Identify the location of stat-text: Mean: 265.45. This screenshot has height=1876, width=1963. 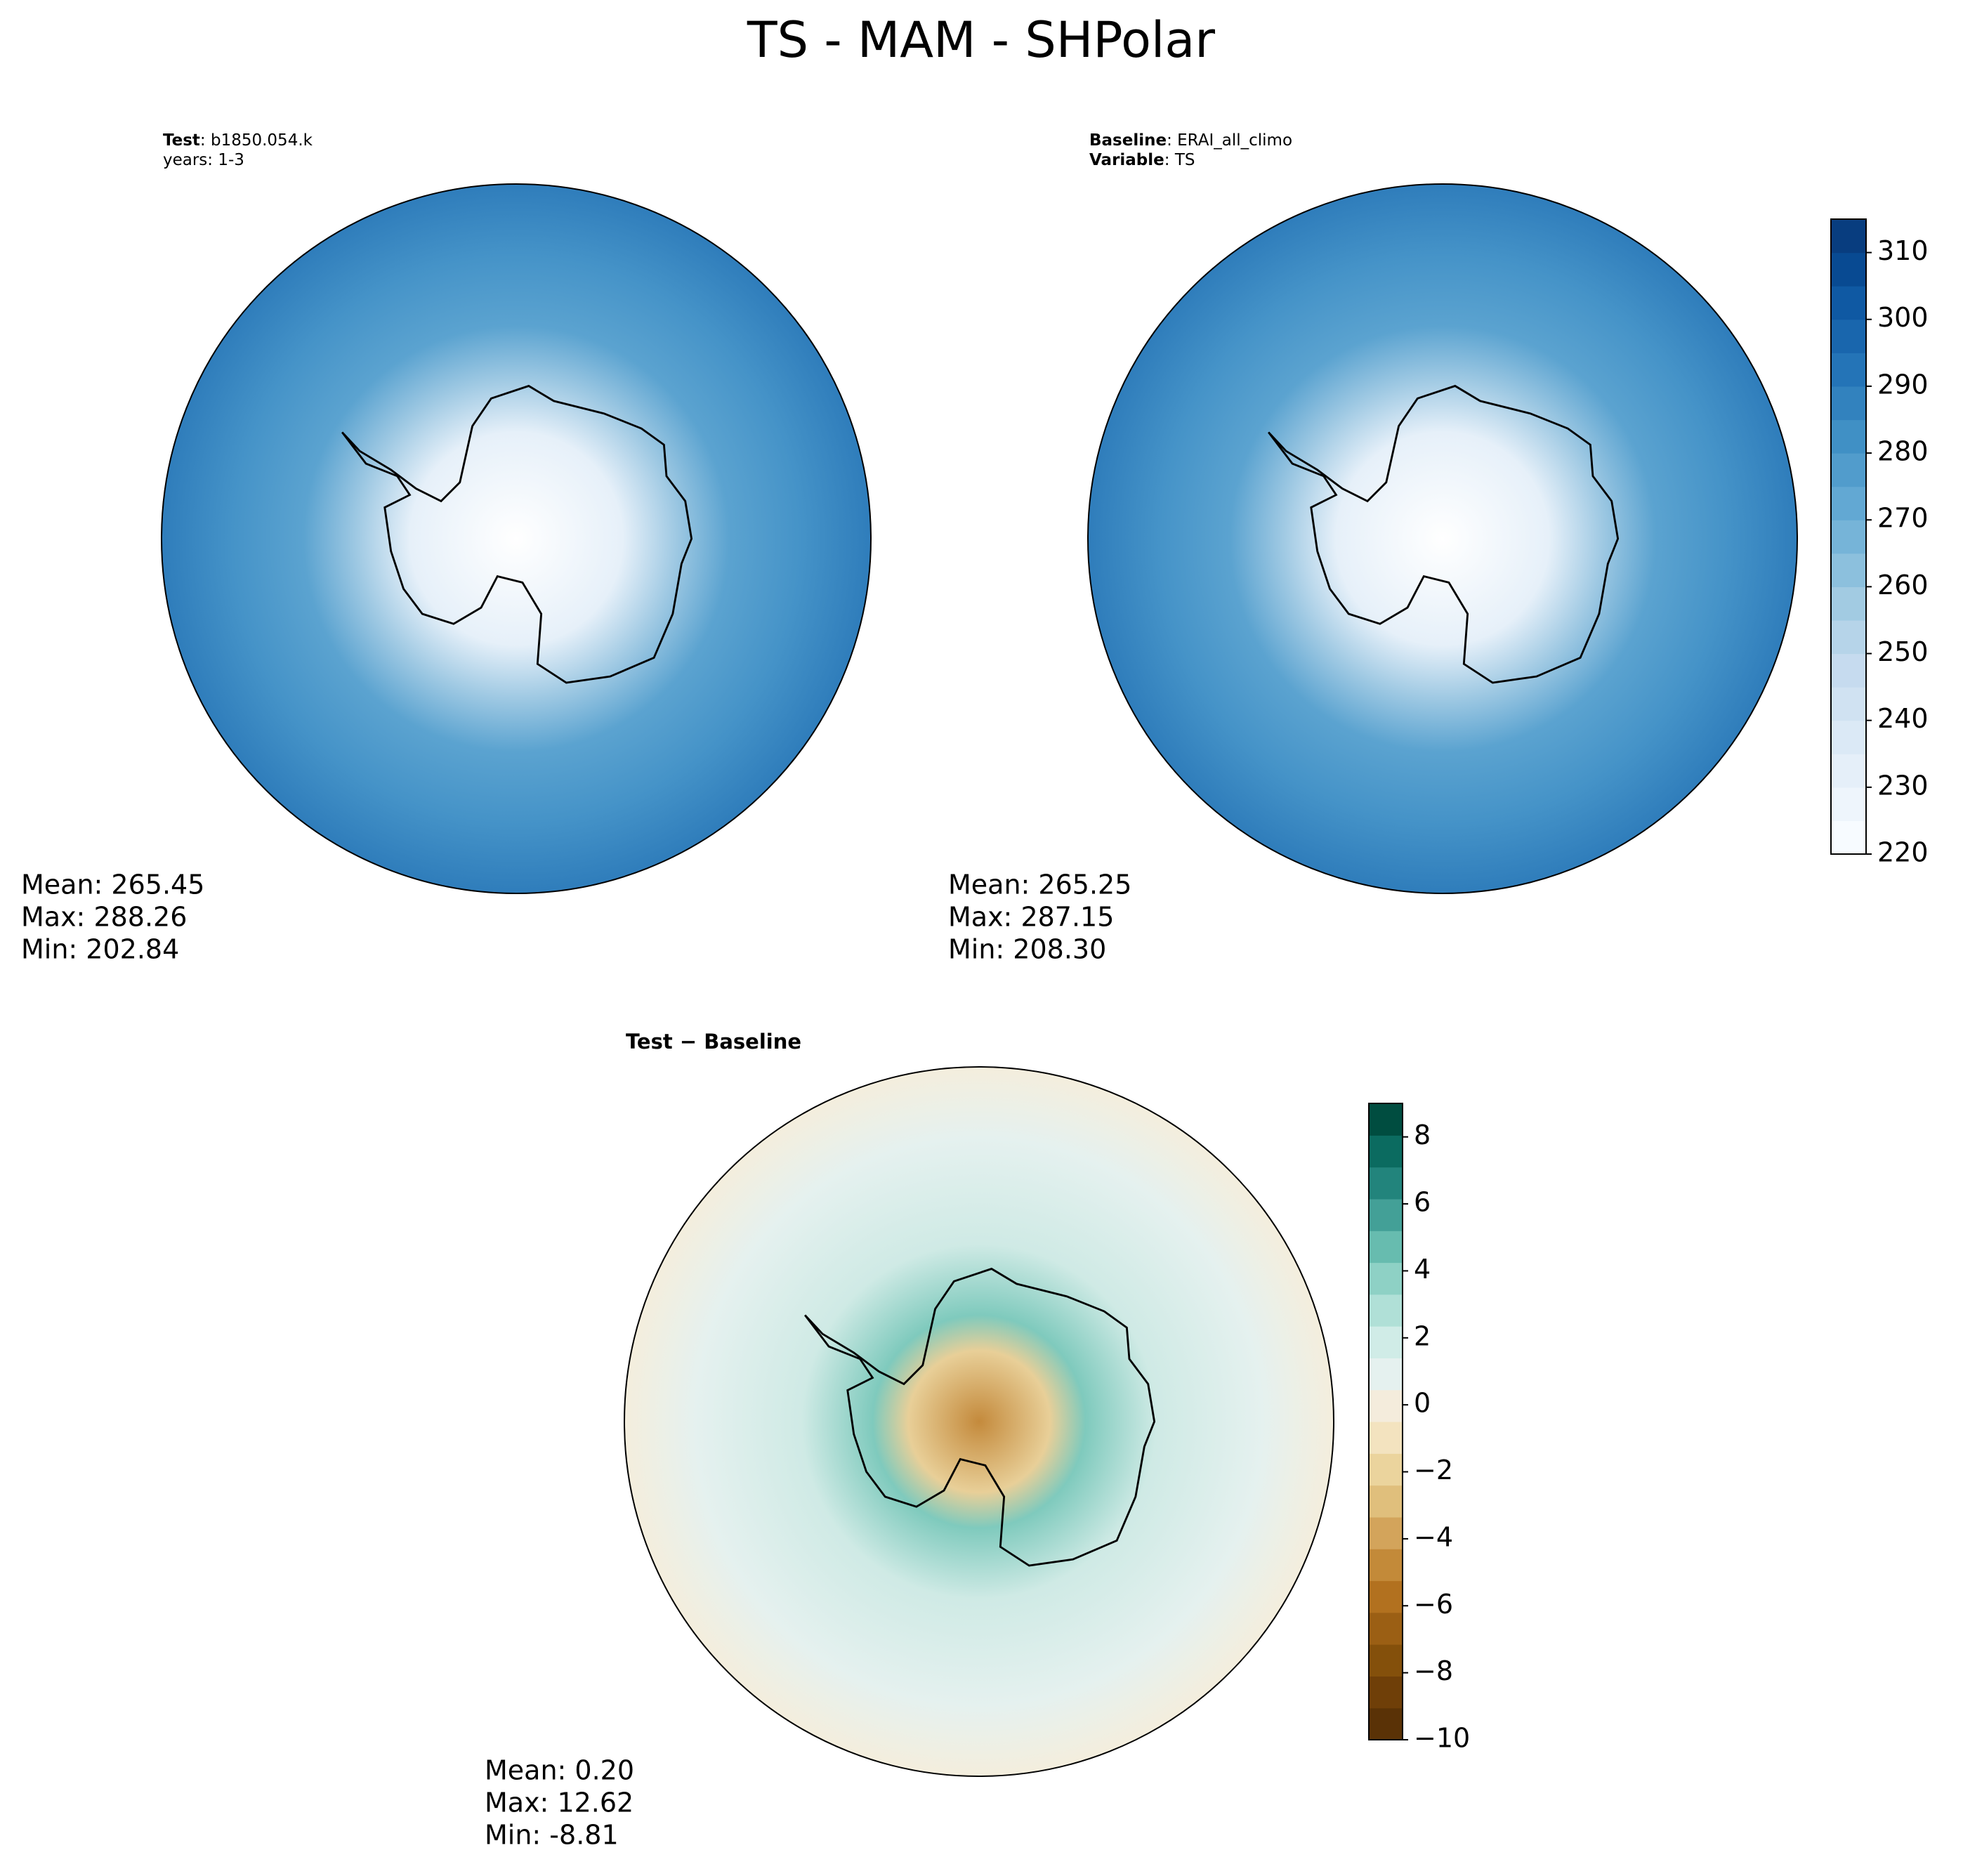
(112, 885).